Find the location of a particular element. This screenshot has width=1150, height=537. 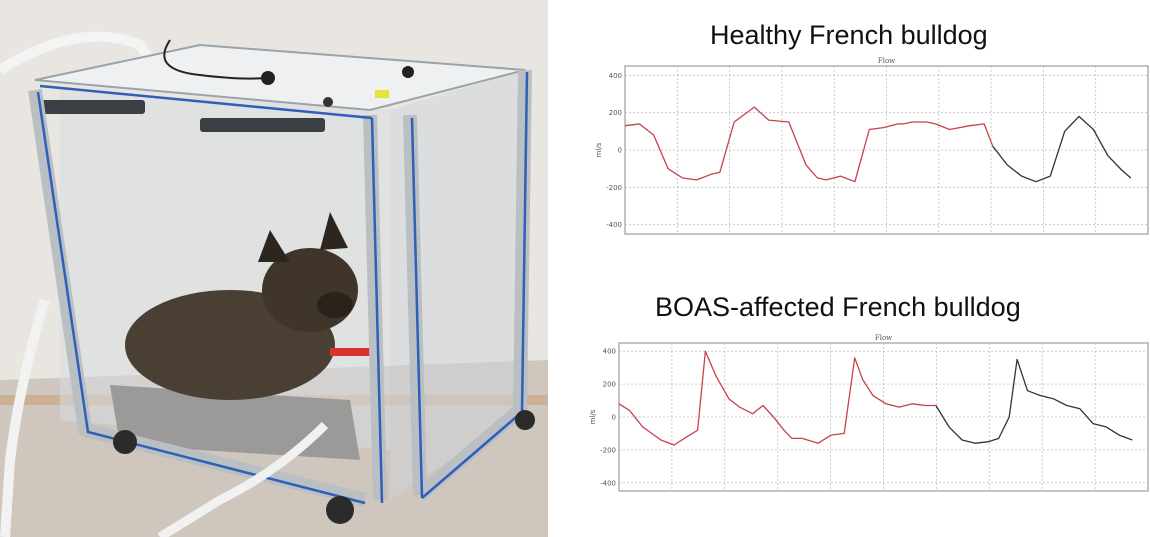

lid-handle-left is located at coordinates (90, 107).